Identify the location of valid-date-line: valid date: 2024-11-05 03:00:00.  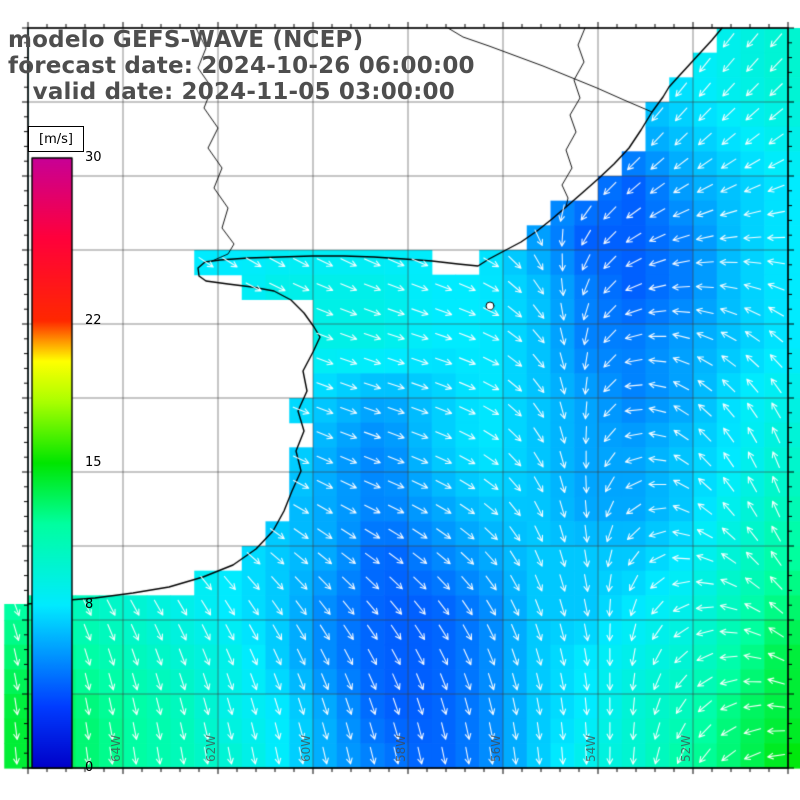
(231, 92).